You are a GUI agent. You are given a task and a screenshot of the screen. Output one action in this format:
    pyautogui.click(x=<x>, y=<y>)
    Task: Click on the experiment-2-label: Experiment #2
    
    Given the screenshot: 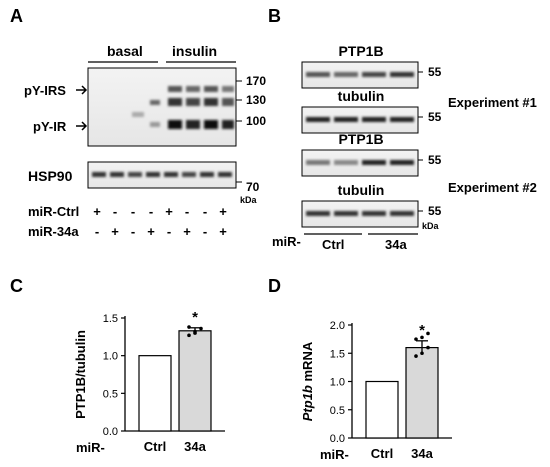 What is the action you would take?
    pyautogui.click(x=492, y=187)
    